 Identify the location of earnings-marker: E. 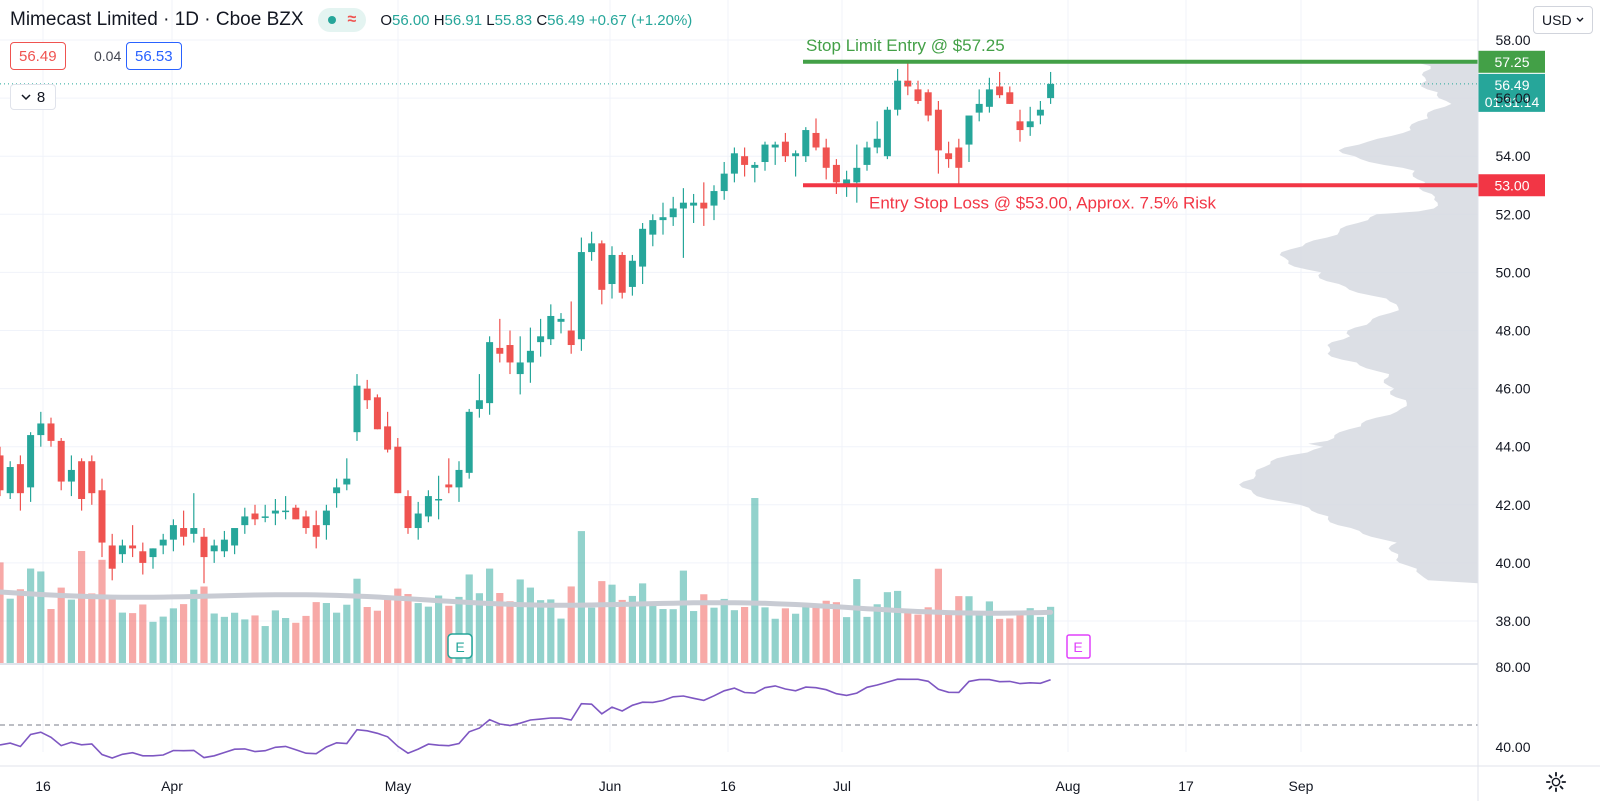
(1078, 646).